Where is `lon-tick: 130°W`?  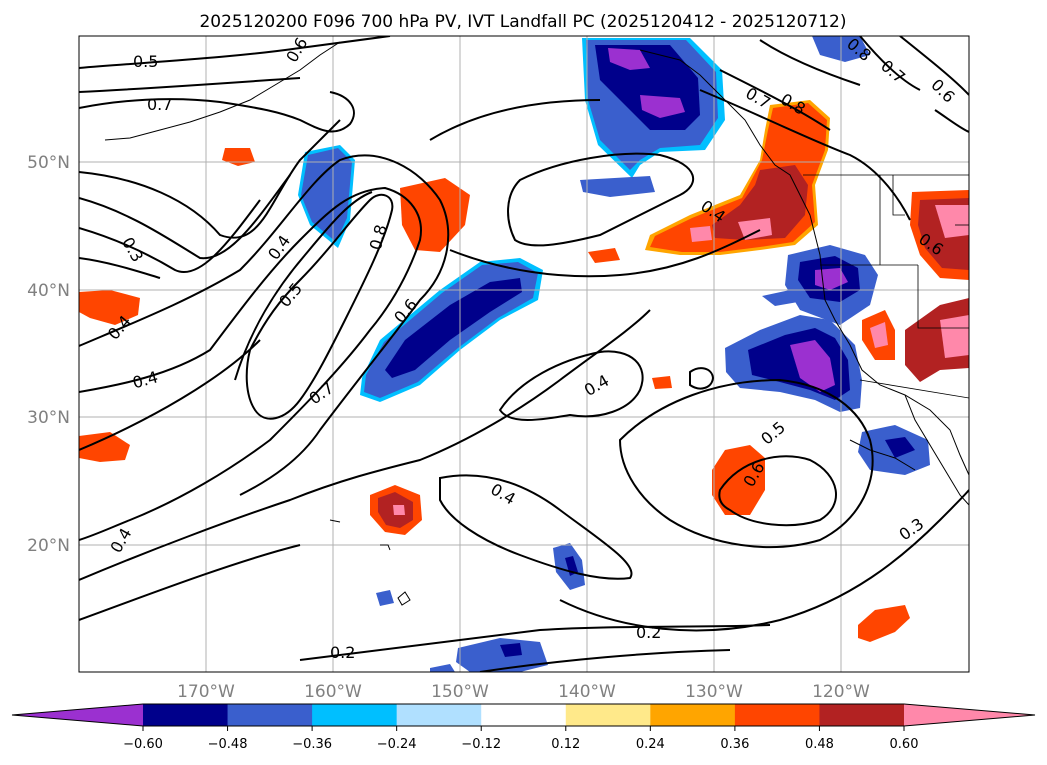 lon-tick: 130°W is located at coordinates (714, 692).